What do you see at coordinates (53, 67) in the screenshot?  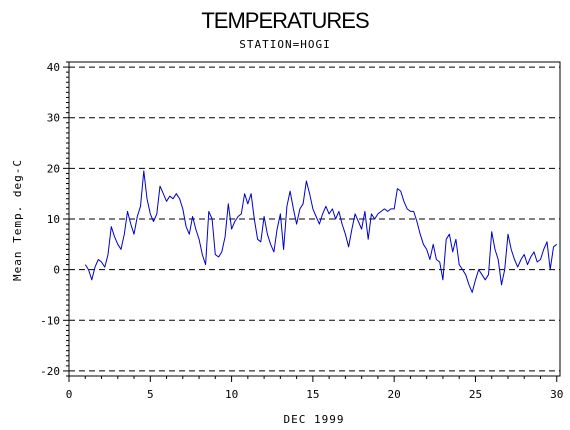 I see `y-tick-label: 40` at bounding box center [53, 67].